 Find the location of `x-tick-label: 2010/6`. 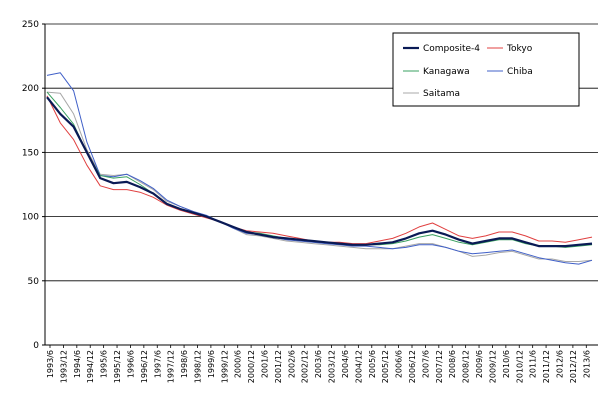

x-tick-label: 2010/6 is located at coordinates (506, 364).